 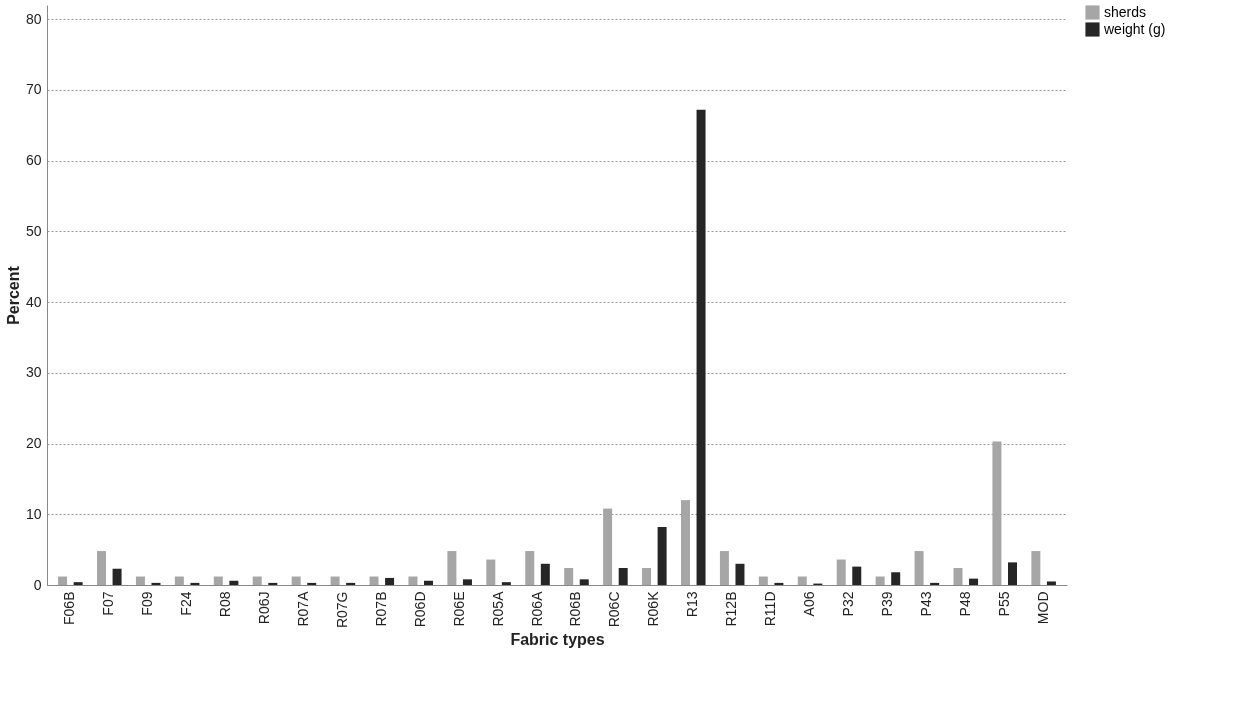 I want to click on y-tick-label: 40, so click(x=33, y=301).